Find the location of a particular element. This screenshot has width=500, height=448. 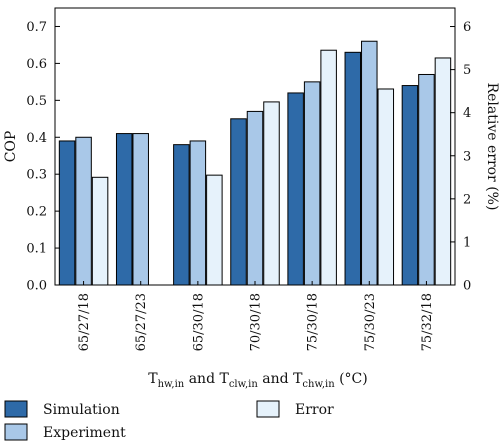

left-axis-ticks: 0.0 0.1 0.2 0.3 0.4 0.5 0.6 0.7 is located at coordinates (43, 157).